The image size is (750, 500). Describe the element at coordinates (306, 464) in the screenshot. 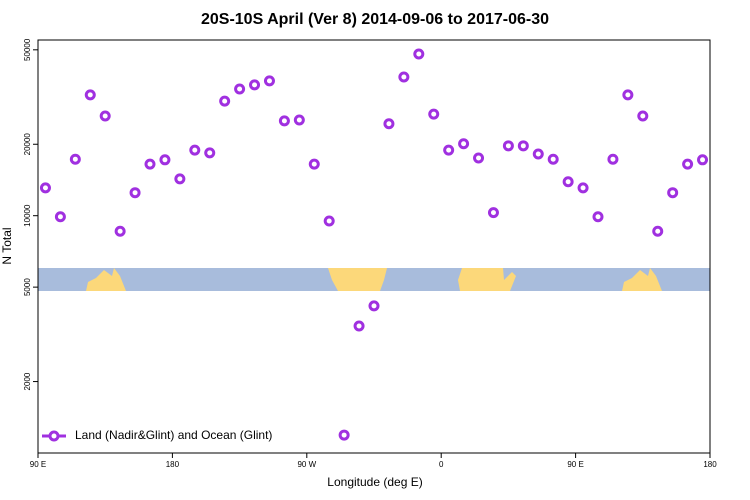

I see `x-tick-label: 90 W` at that location.